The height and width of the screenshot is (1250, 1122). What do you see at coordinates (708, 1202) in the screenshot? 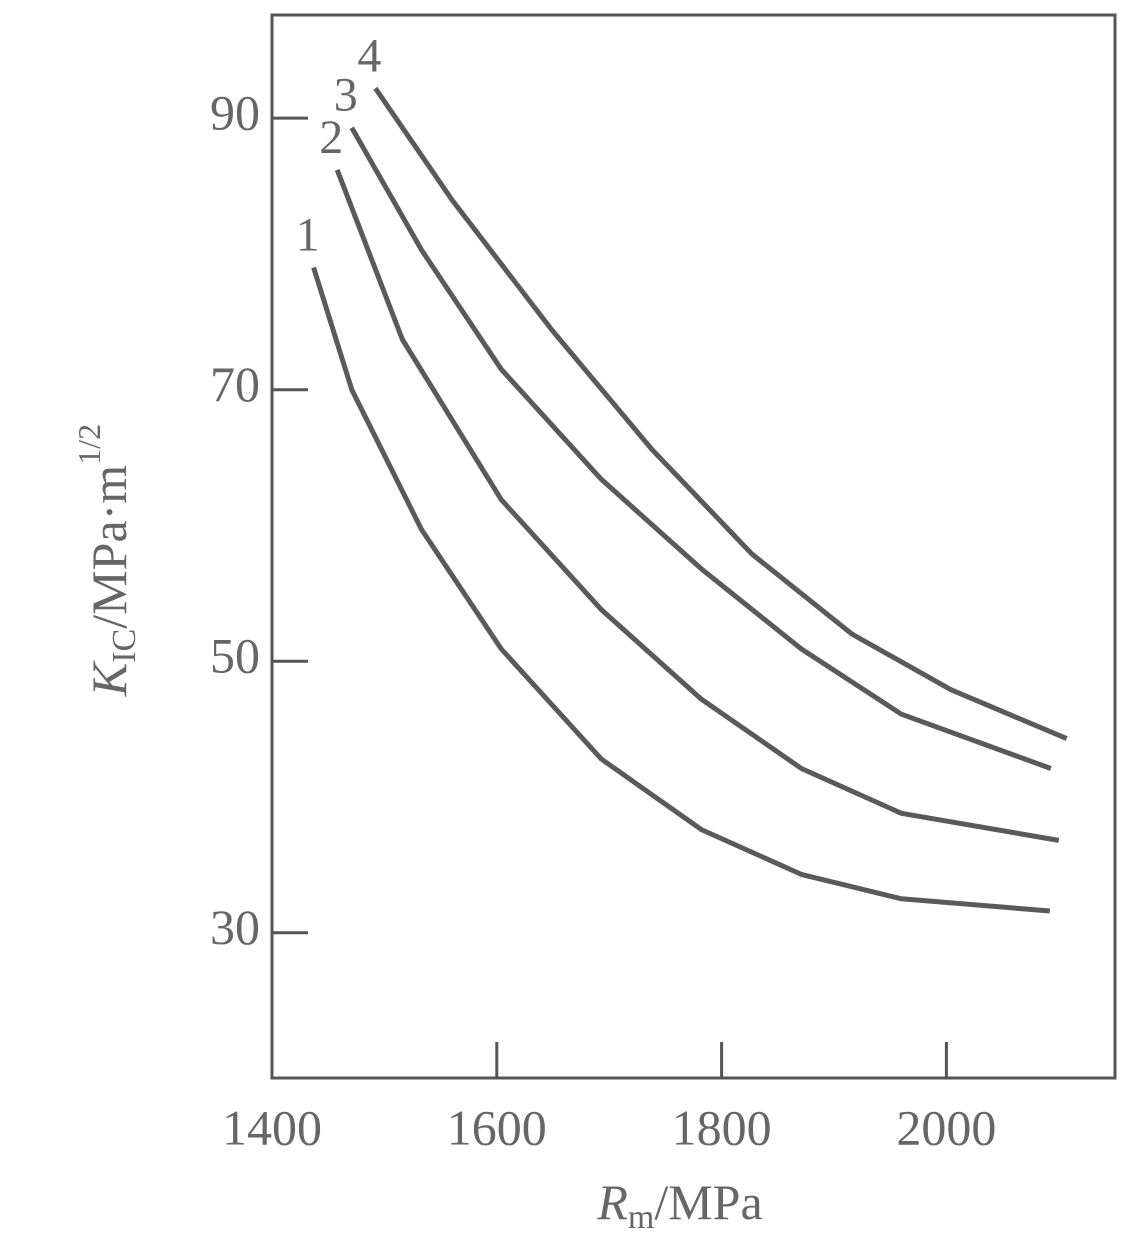
I see `x-label-unit: /MPa` at bounding box center [708, 1202].